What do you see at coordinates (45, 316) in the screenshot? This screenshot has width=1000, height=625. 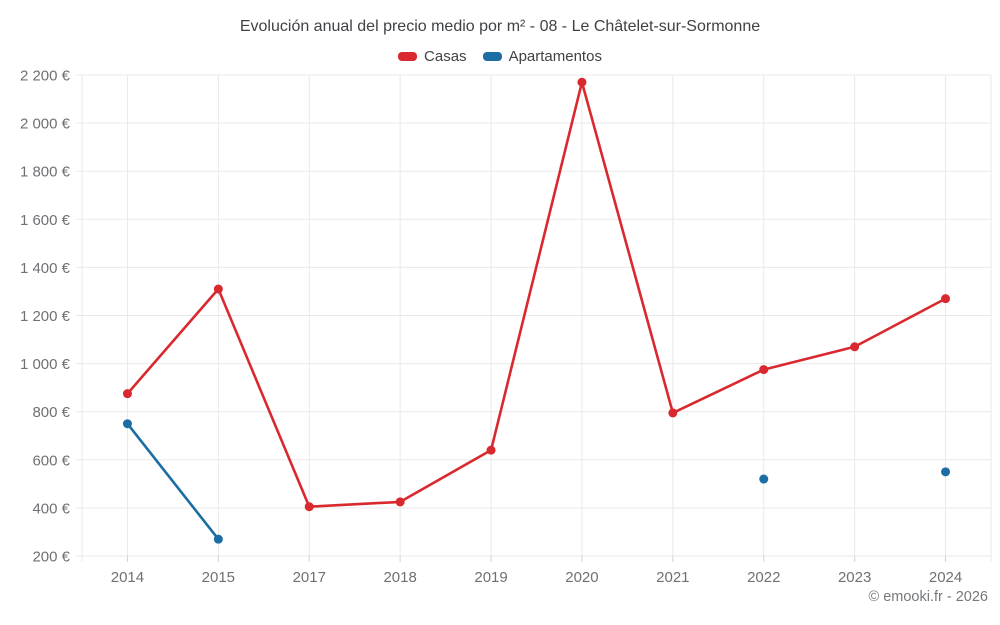 I see `y-axis-label: 1 200 €` at bounding box center [45, 316].